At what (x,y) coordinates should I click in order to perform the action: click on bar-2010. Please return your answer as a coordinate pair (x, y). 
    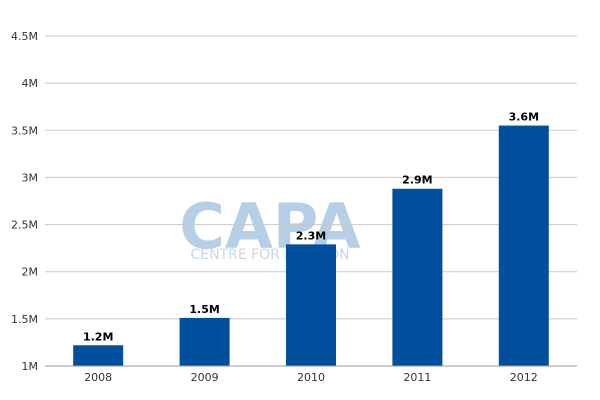
    Looking at the image, I should click on (311, 305).